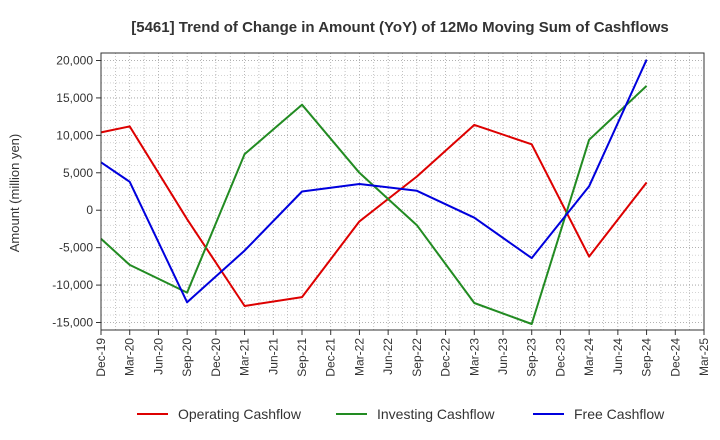 The width and height of the screenshot is (720, 440). I want to click on y-tick-label: 10,000, so click(74, 135).